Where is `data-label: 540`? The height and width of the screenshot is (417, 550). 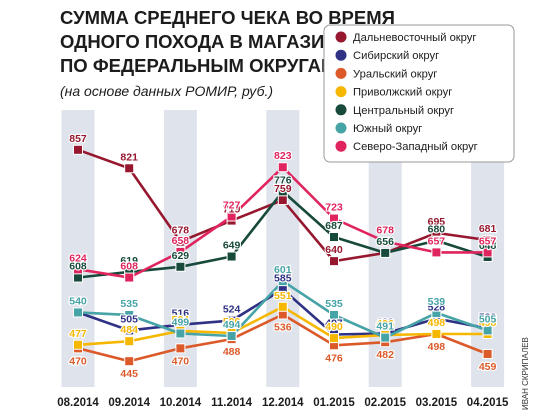
data-label: 540 is located at coordinates (78, 301).